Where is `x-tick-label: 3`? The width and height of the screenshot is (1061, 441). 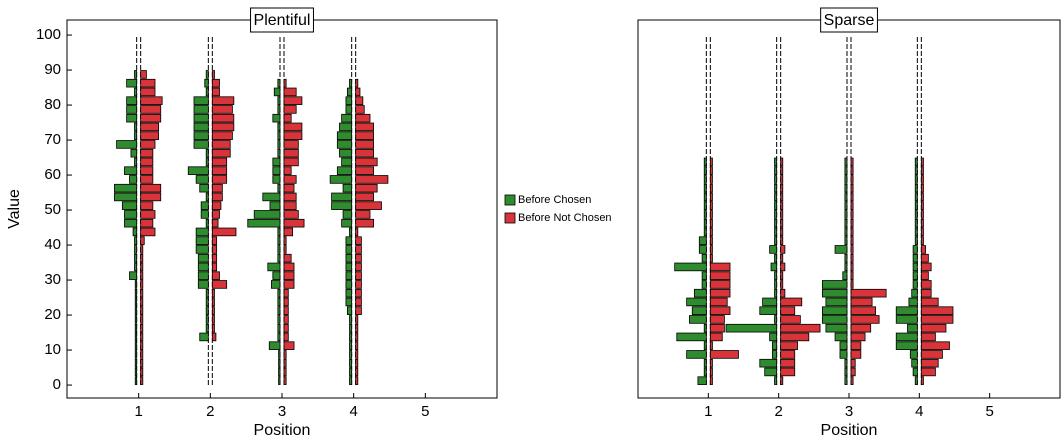 x-tick-label: 3 is located at coordinates (282, 411).